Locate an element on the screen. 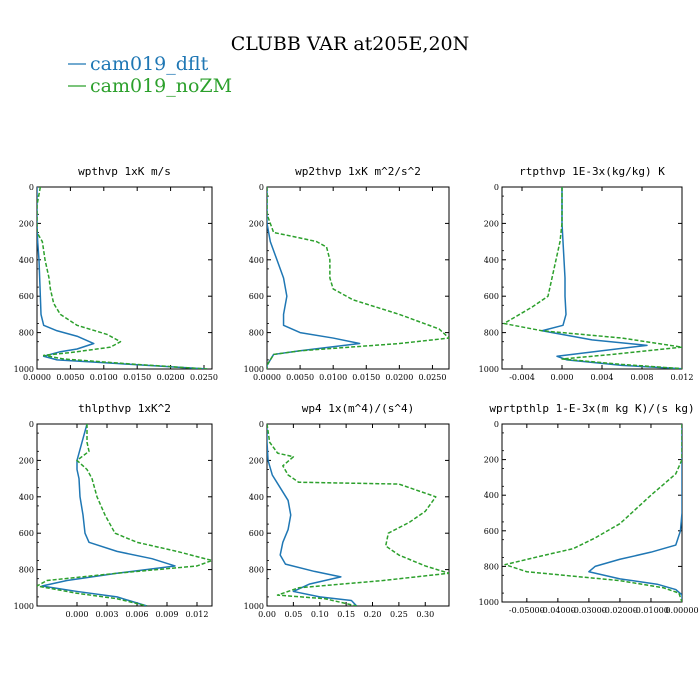 The height and width of the screenshot is (700, 700). panel-title: wp2thvp 1xK m^2/s^2 is located at coordinates (358, 171).